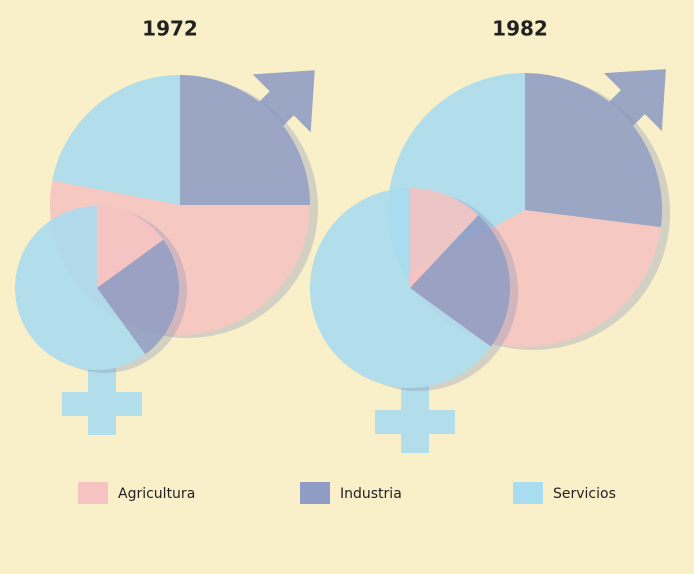 The image size is (694, 574). I want to click on legend-label: Agricultura, so click(156, 494).